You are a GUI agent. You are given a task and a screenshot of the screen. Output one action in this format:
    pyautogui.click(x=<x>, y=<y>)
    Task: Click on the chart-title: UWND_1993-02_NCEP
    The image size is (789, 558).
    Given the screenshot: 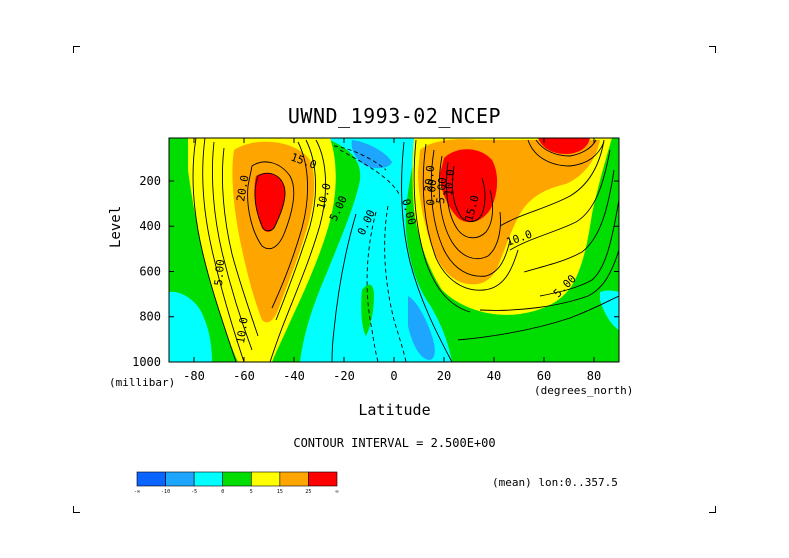 What is the action you would take?
    pyautogui.click(x=394, y=116)
    